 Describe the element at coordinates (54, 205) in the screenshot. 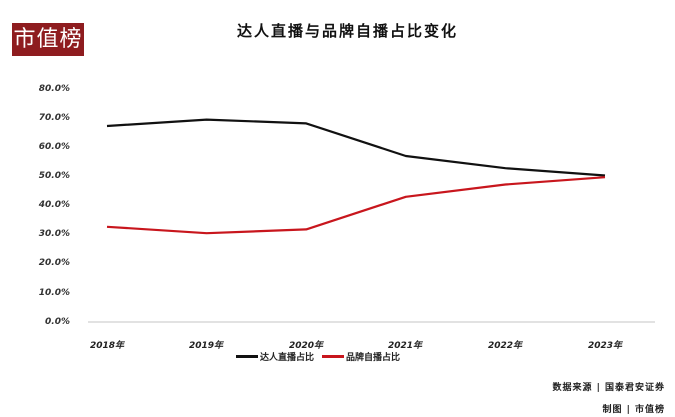

I see `y-tick: 40.0%` at that location.